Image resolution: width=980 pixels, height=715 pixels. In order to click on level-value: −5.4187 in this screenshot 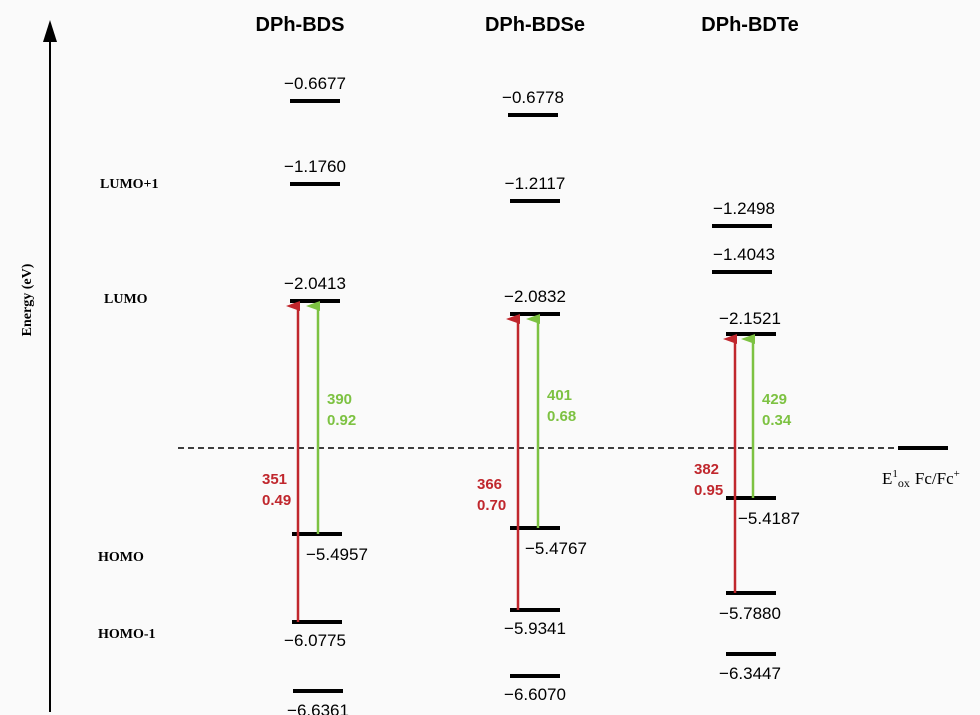, I will do `click(769, 518)`.